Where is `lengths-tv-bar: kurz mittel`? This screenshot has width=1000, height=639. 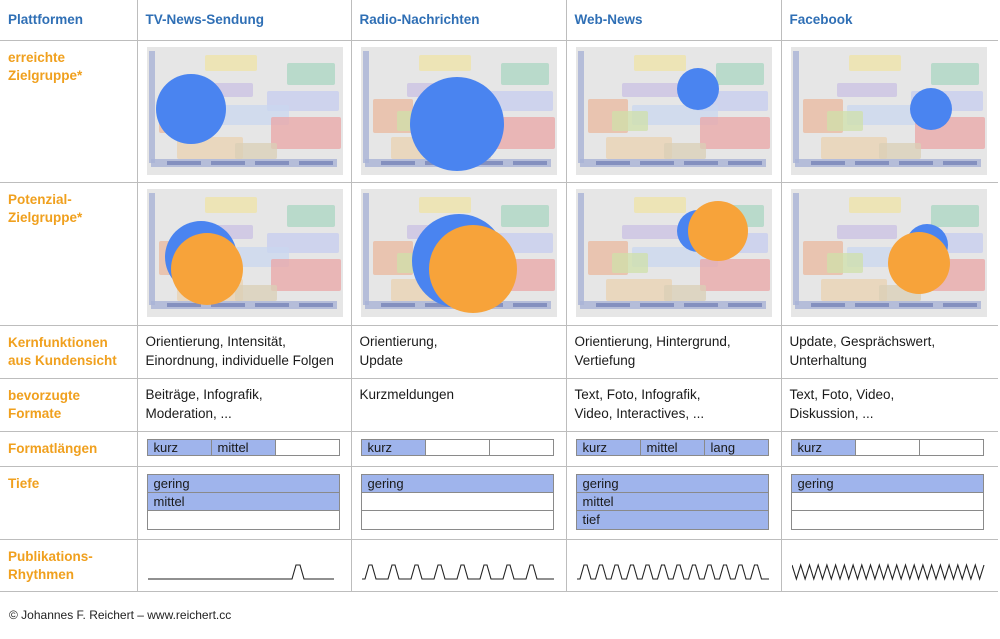 lengths-tv-bar: kurz mittel is located at coordinates (243, 447).